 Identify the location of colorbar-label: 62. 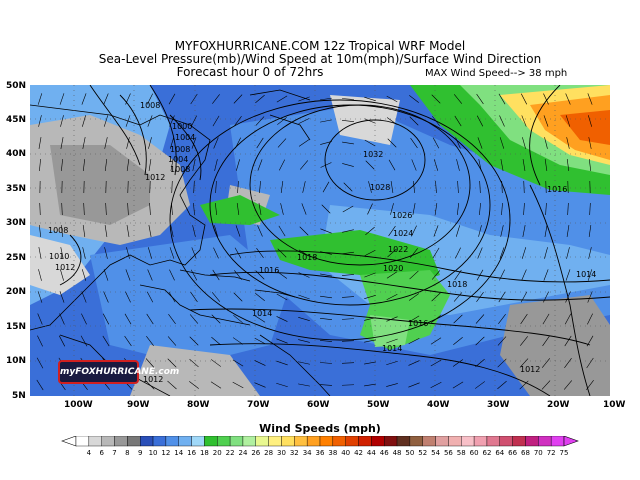
(486, 452).